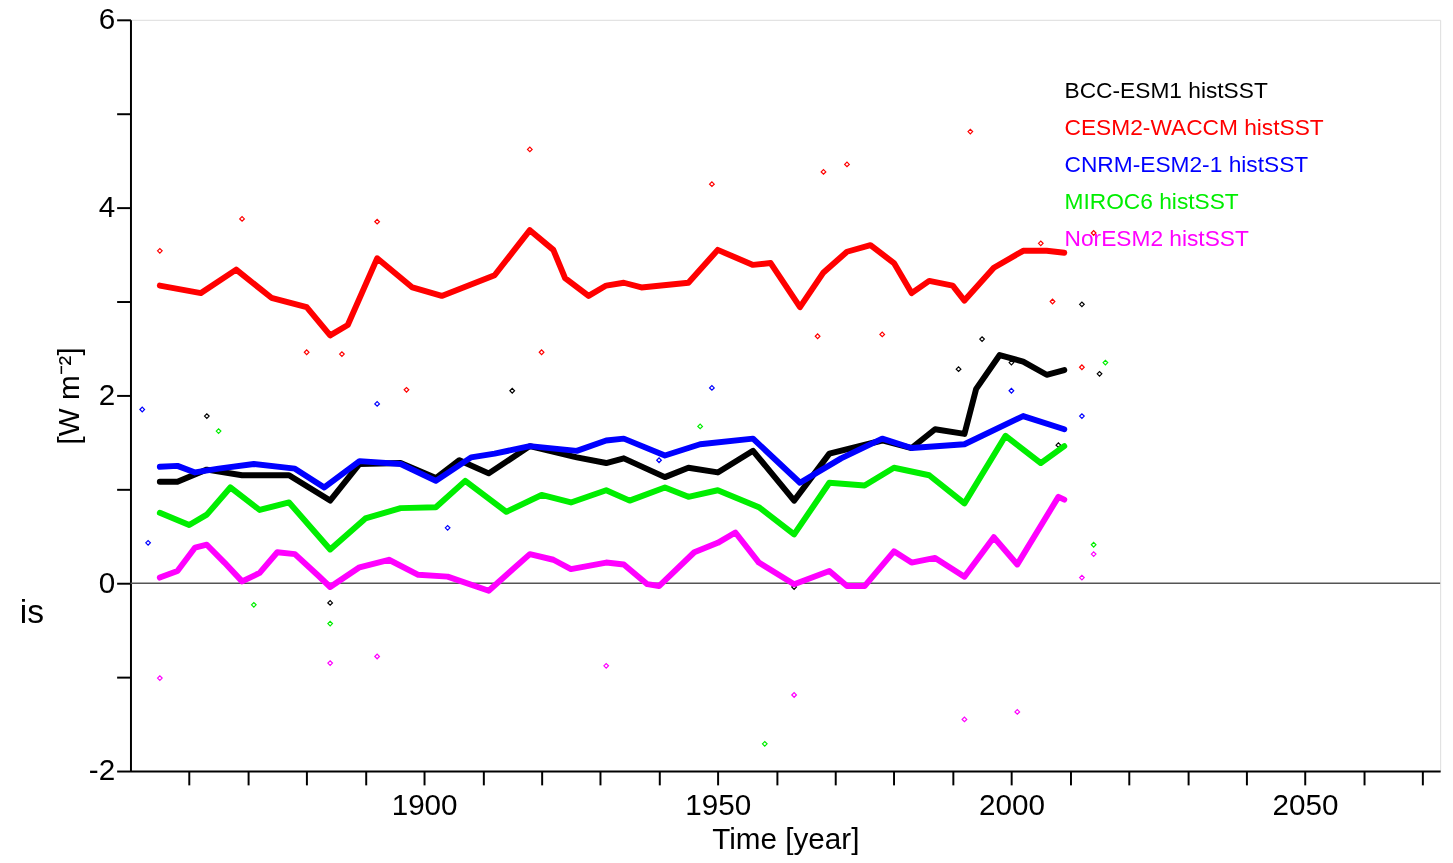  I want to click on text: BCC-ESM1 histSST, so click(1166, 89).